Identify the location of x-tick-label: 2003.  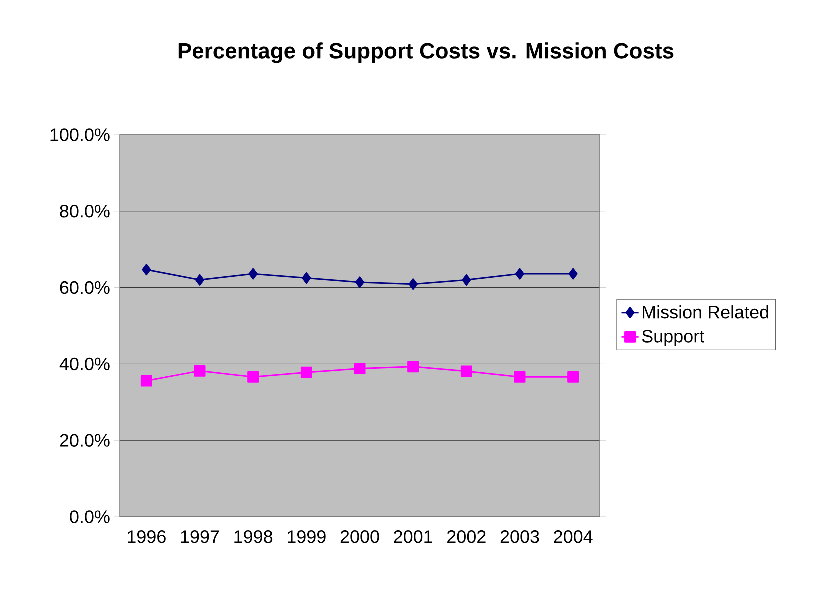
(520, 537).